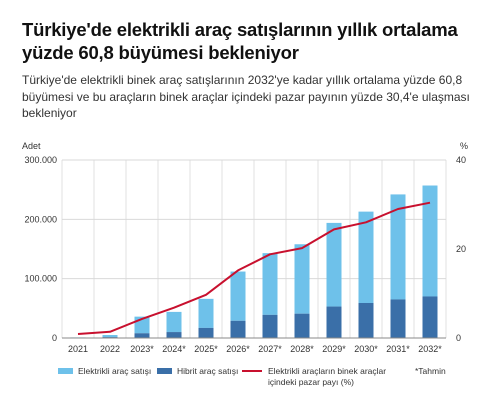  Describe the element at coordinates (238, 349) in the screenshot. I see `x-tick-label: 2026*` at that location.